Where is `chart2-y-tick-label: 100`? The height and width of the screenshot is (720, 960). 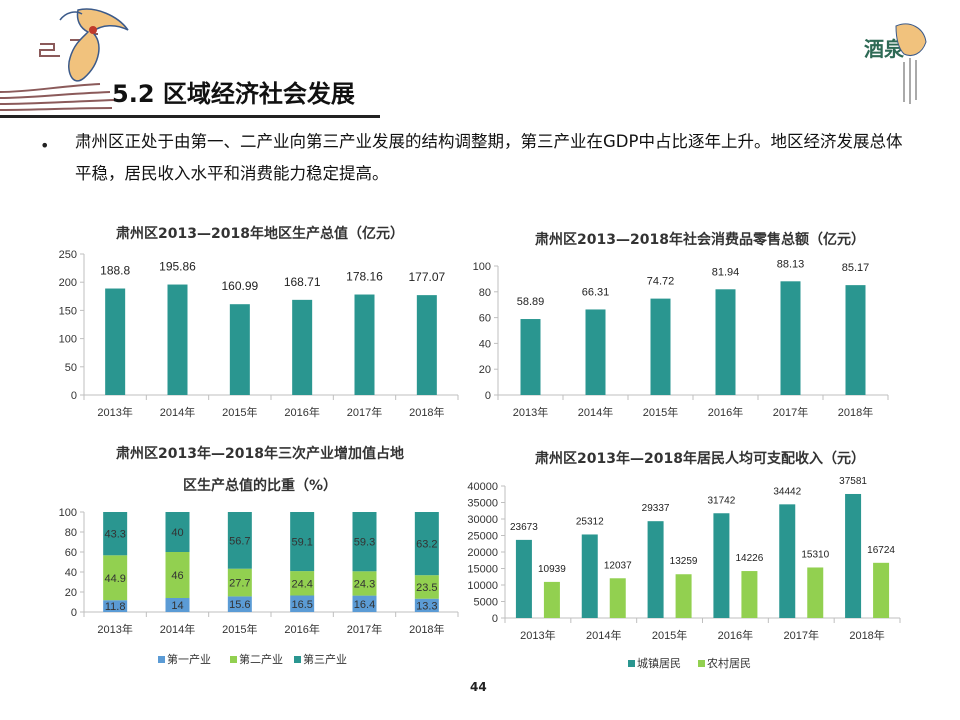 chart2-y-tick-label: 100 is located at coordinates (482, 267).